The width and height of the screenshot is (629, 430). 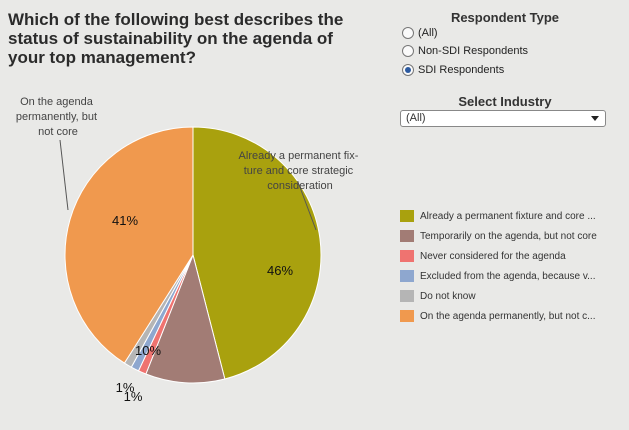 What do you see at coordinates (512, 296) in the screenshot?
I see `legend-item: Do not know` at bounding box center [512, 296].